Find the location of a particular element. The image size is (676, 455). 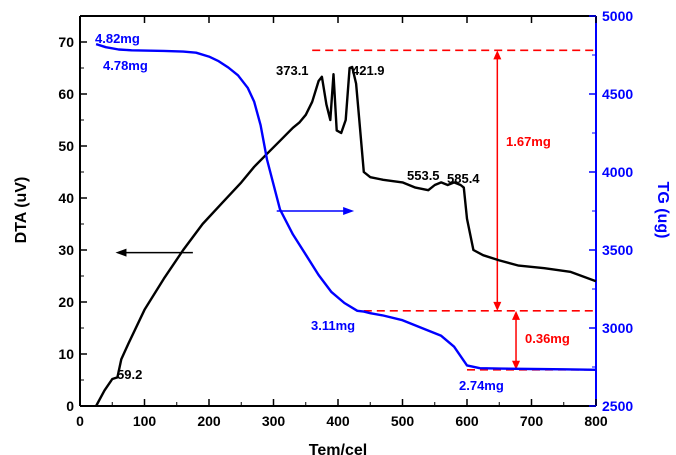

x-tick-label: 100 is located at coordinates (145, 421).